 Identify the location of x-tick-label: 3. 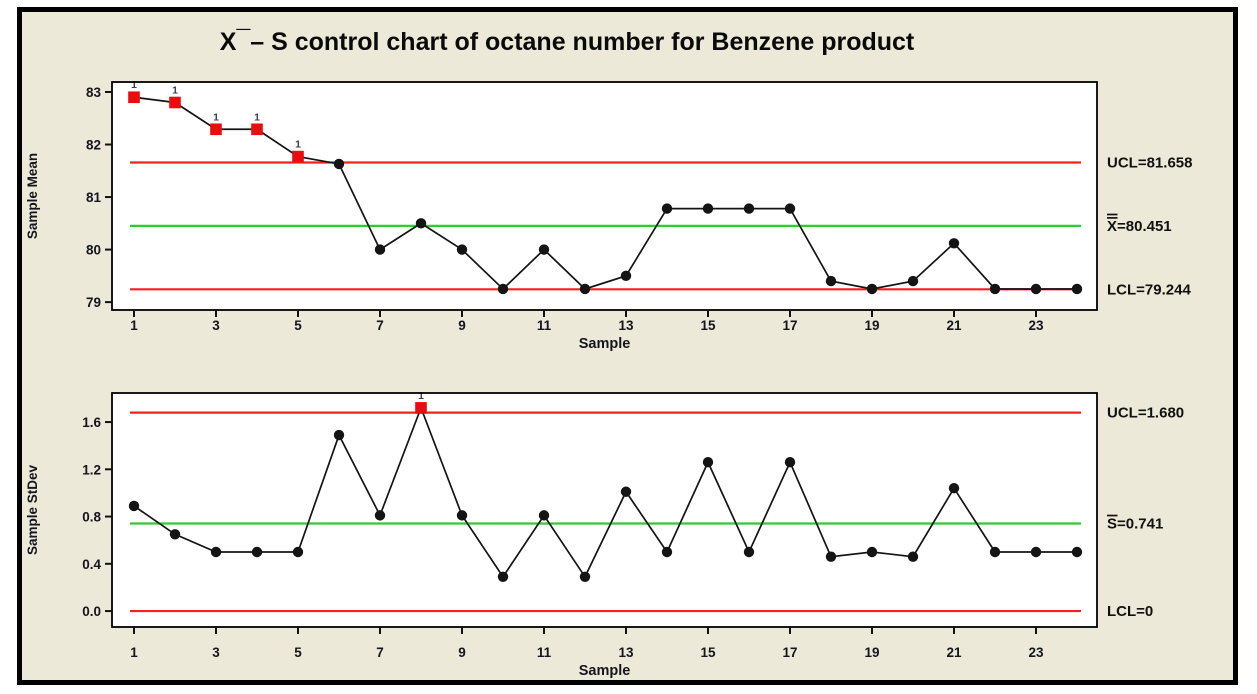
(216, 325).